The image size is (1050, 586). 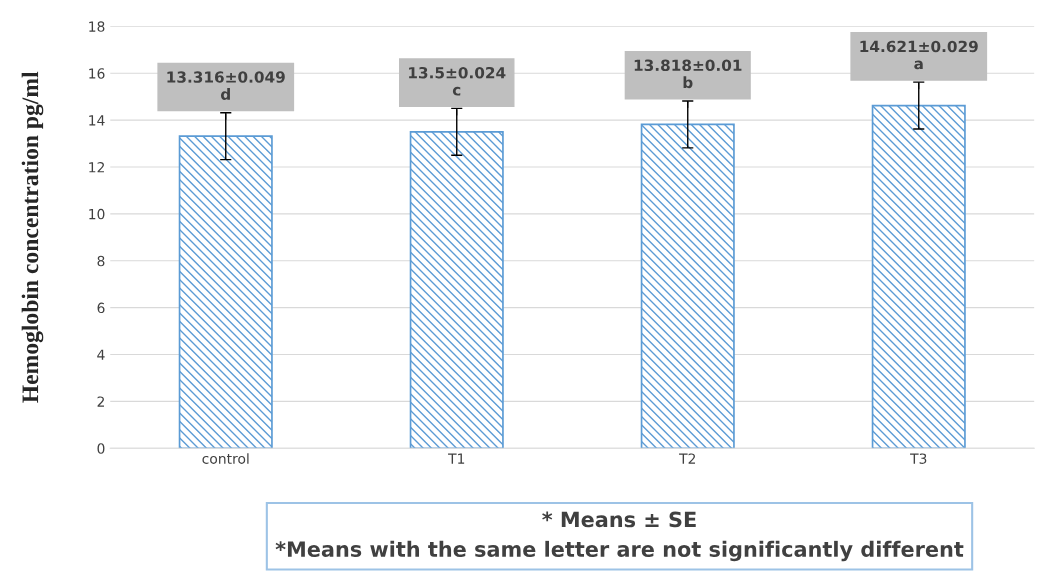 What do you see at coordinates (101, 308) in the screenshot?
I see `y-tick-label: 6` at bounding box center [101, 308].